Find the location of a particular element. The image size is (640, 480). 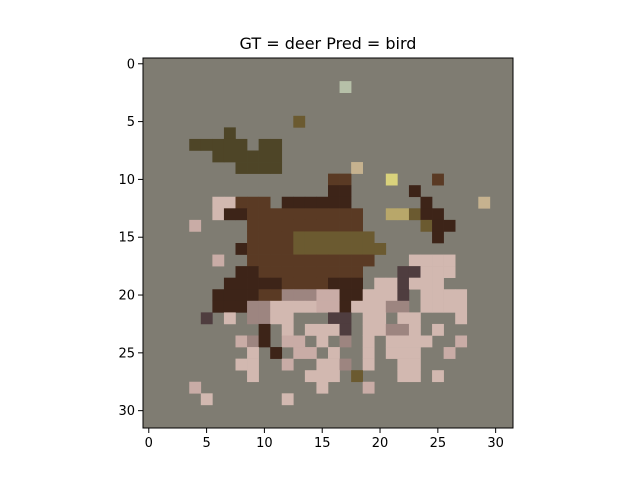

chart-title: GT = deer Pred = bird is located at coordinates (328, 43).